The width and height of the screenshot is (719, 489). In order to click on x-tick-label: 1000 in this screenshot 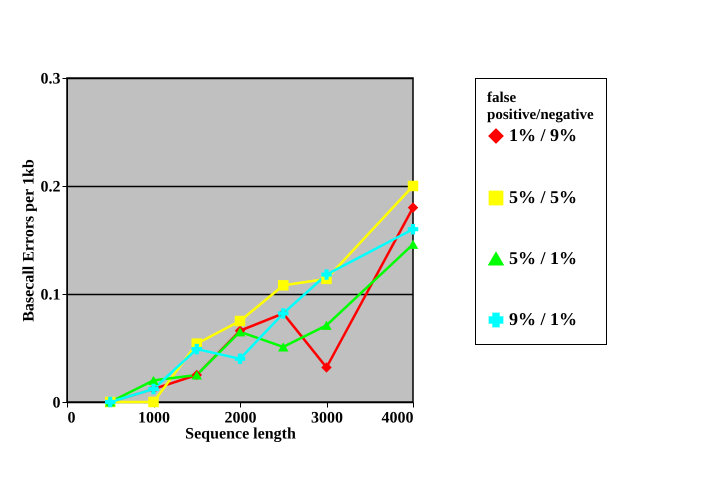, I will do `click(154, 418)`.